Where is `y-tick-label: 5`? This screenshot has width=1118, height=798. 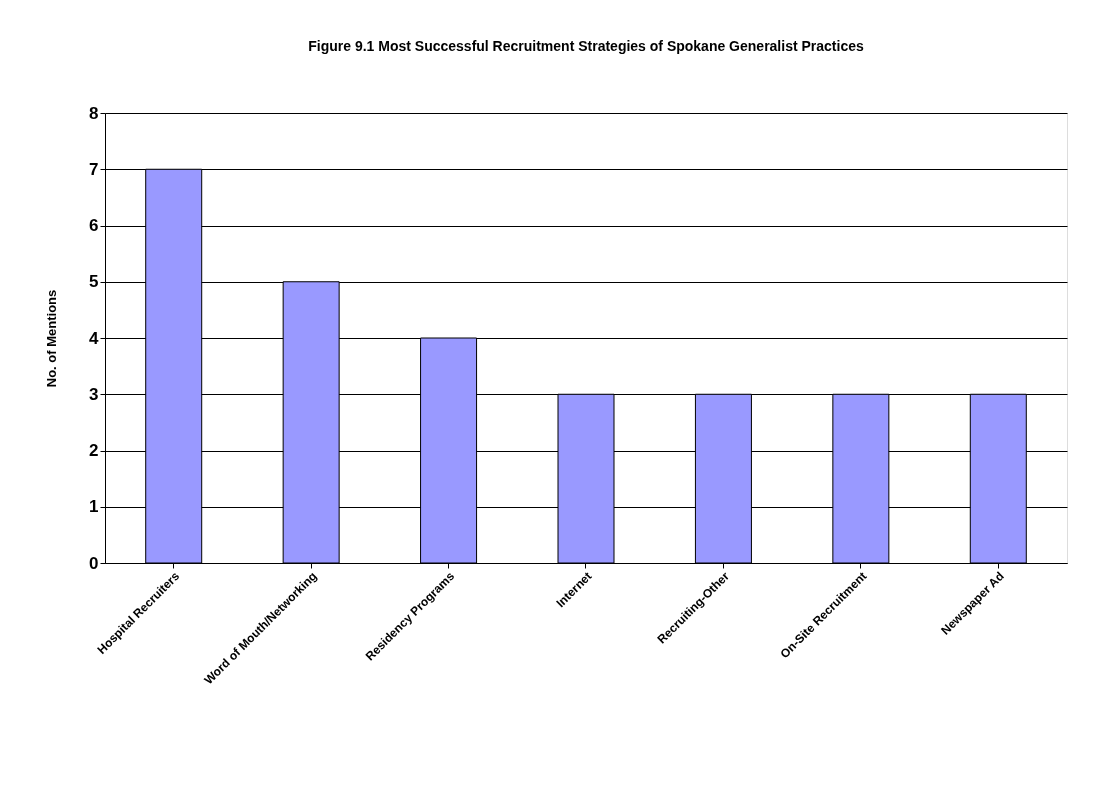 y-tick-label: 5 is located at coordinates (94, 282).